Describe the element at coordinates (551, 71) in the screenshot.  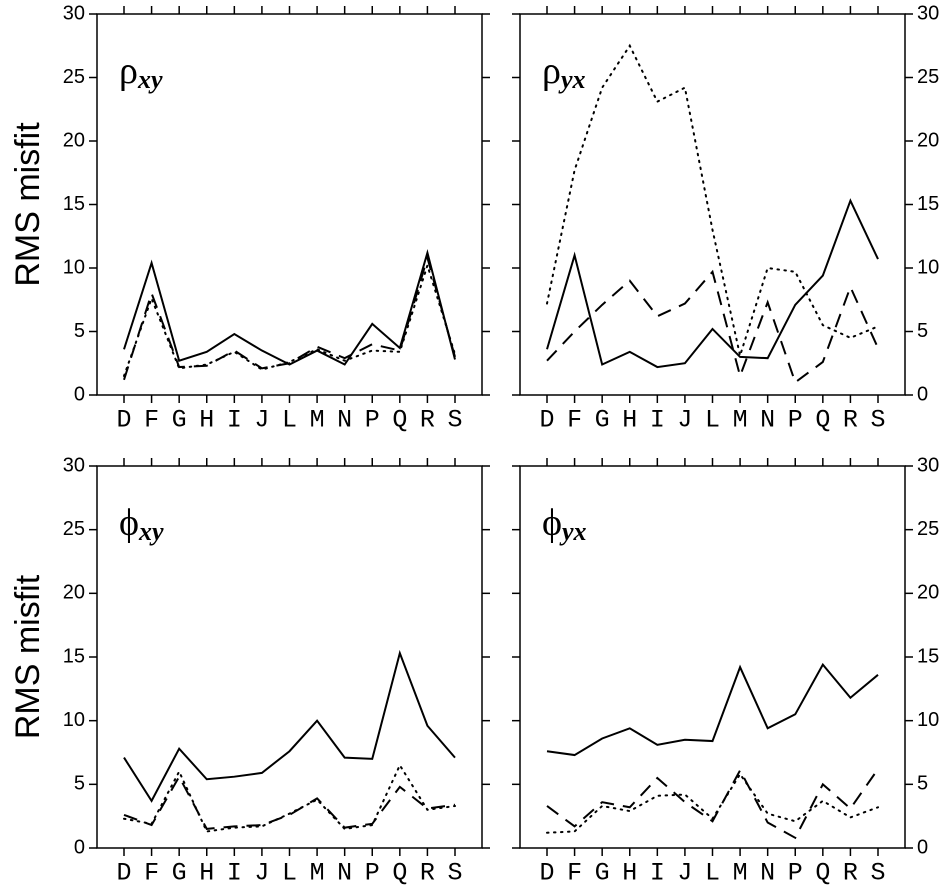
I see `title-symbol: ρ` at that location.